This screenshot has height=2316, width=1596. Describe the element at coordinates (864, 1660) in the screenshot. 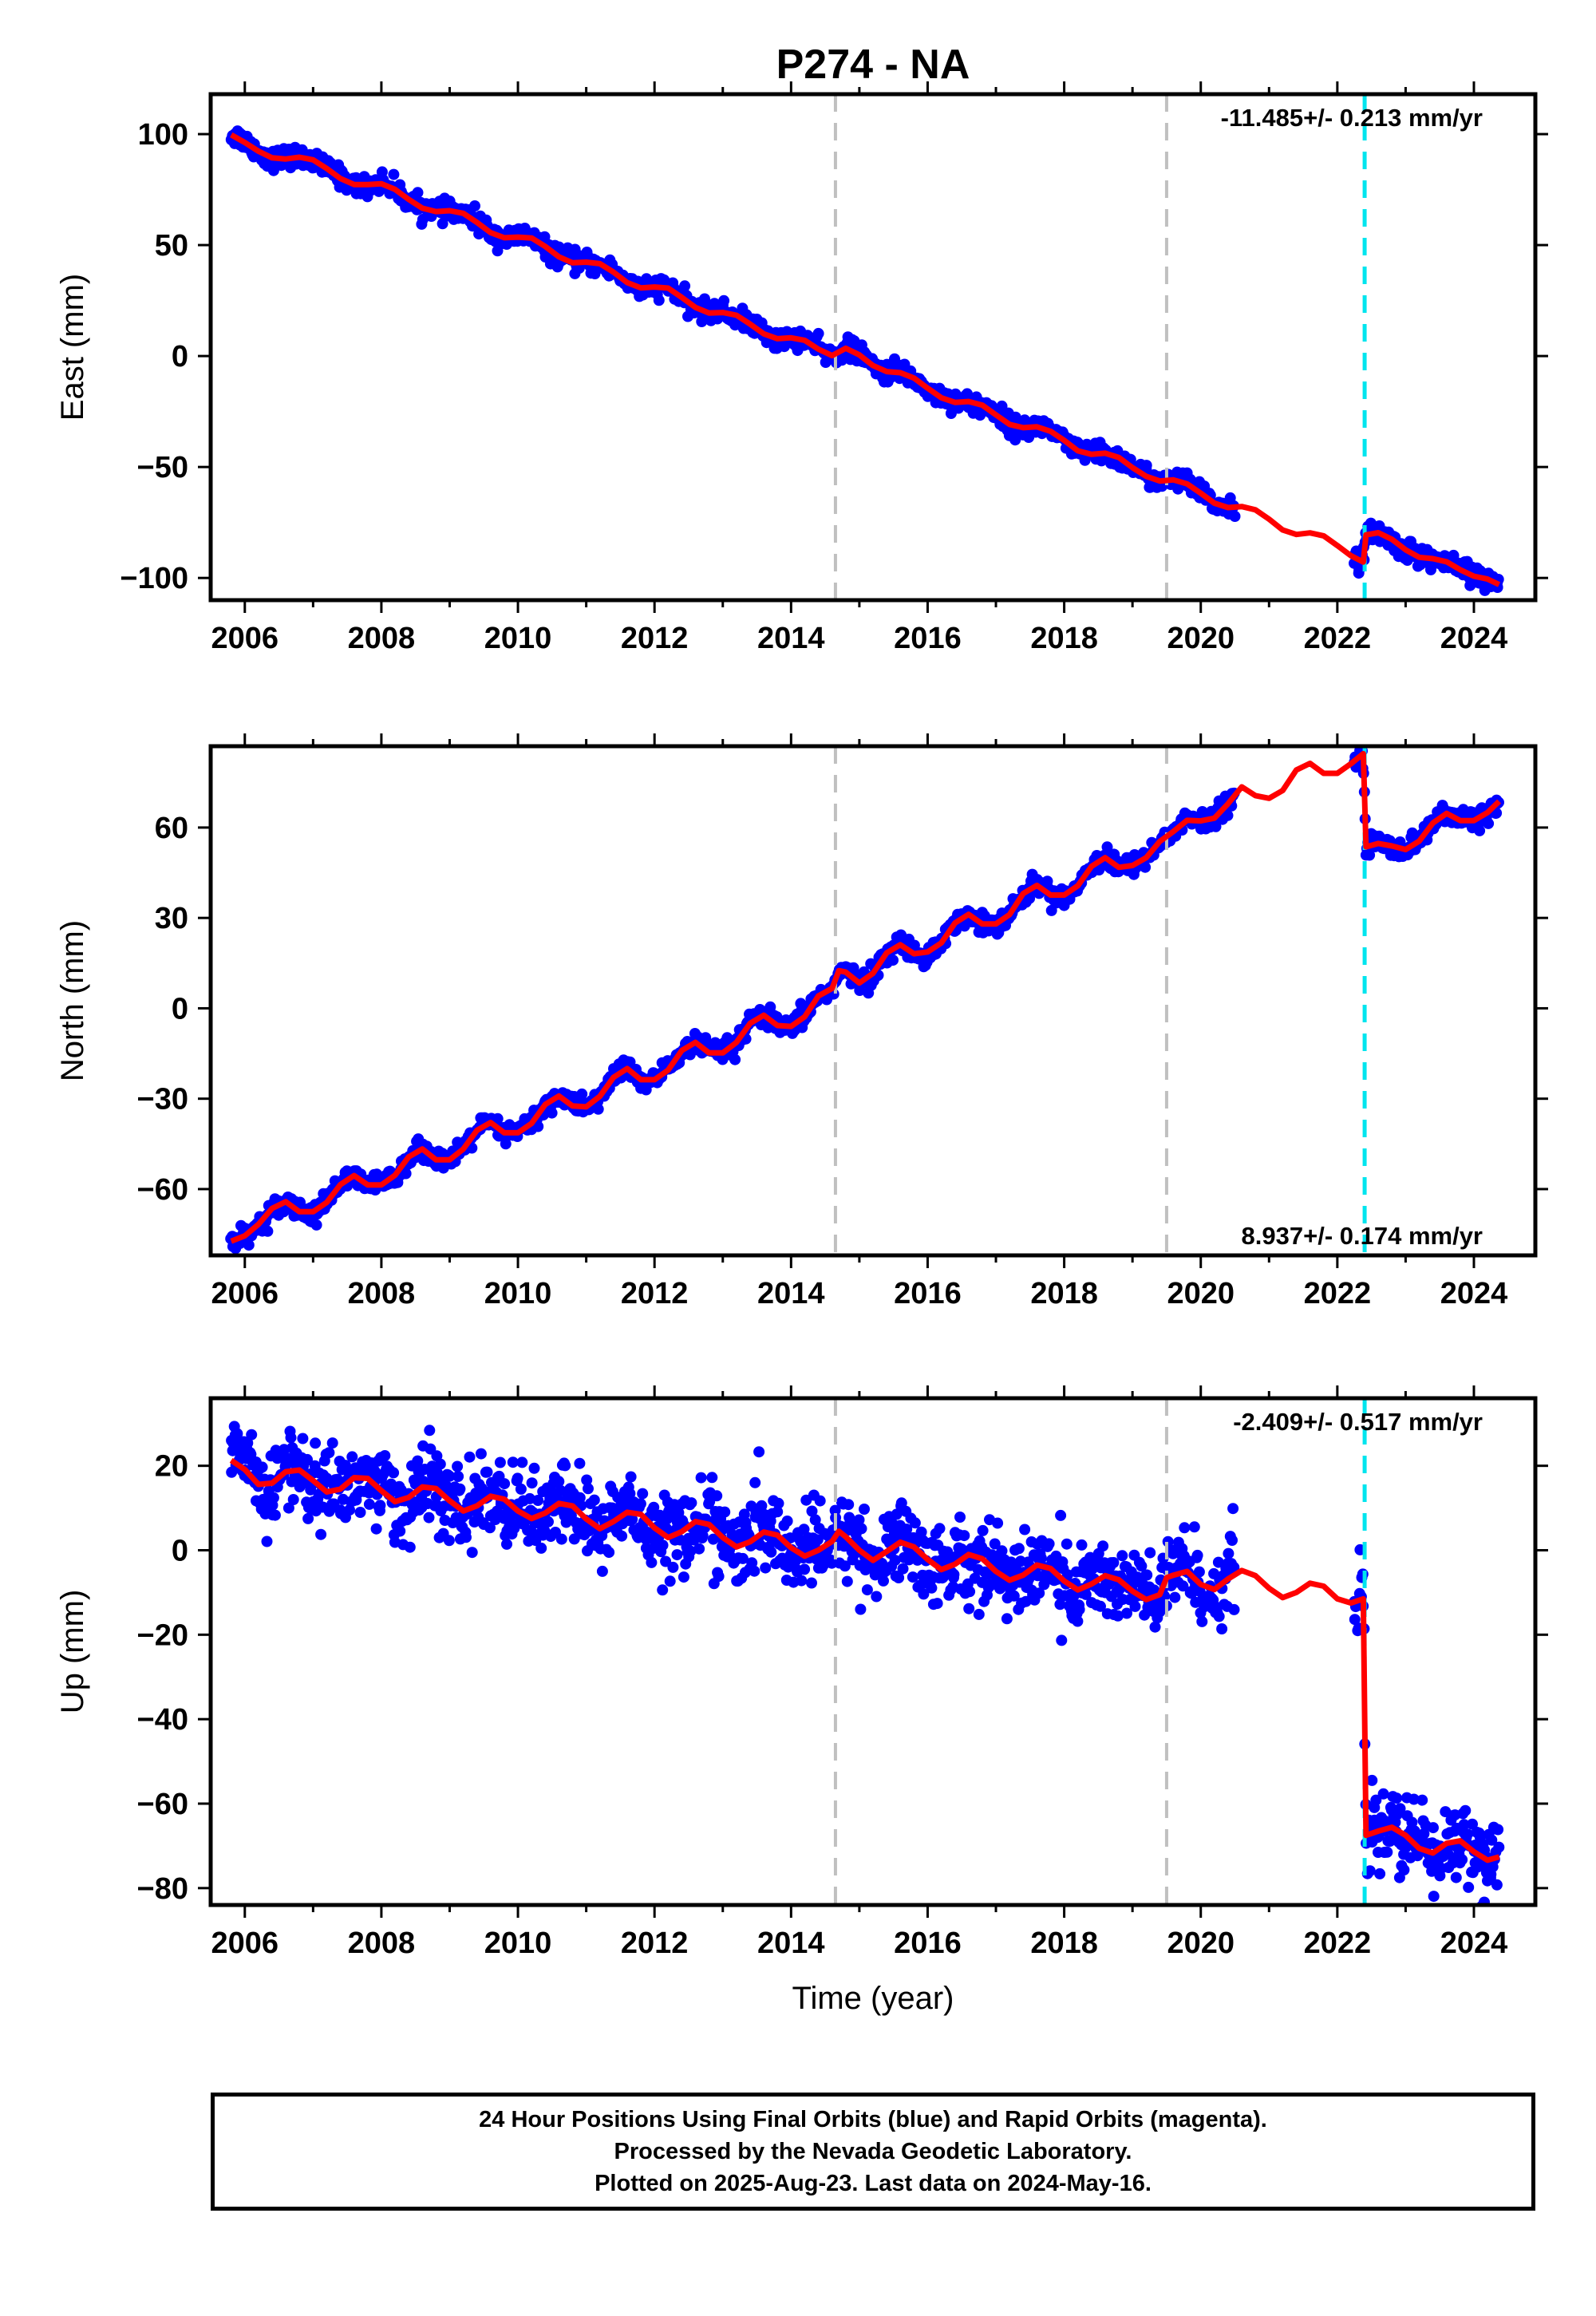

I see `model-line` at that location.